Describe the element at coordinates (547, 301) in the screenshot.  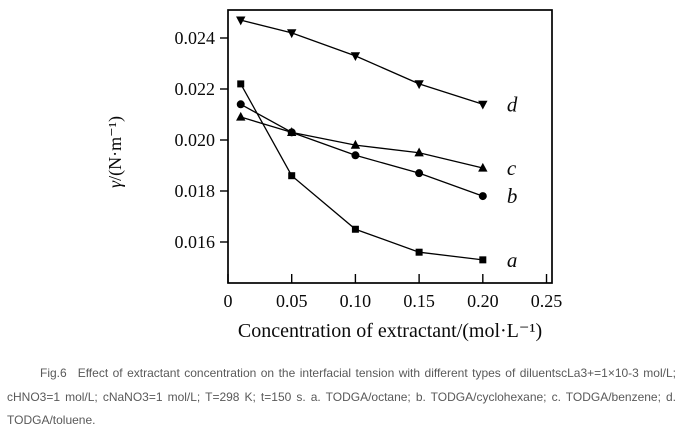
I see `x-tick-label: 0.25` at that location.